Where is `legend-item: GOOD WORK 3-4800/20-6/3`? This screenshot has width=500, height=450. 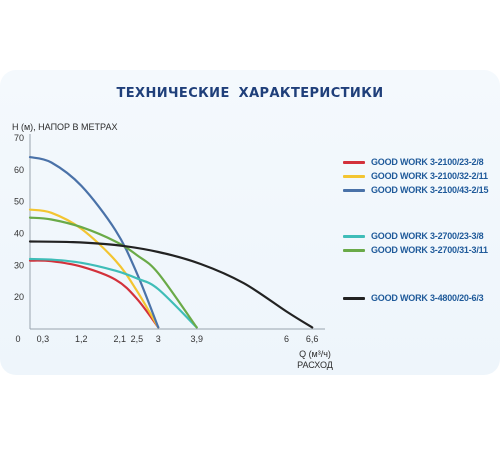
legend-item: GOOD WORK 3-4800/20-6/3 is located at coordinates (413, 298).